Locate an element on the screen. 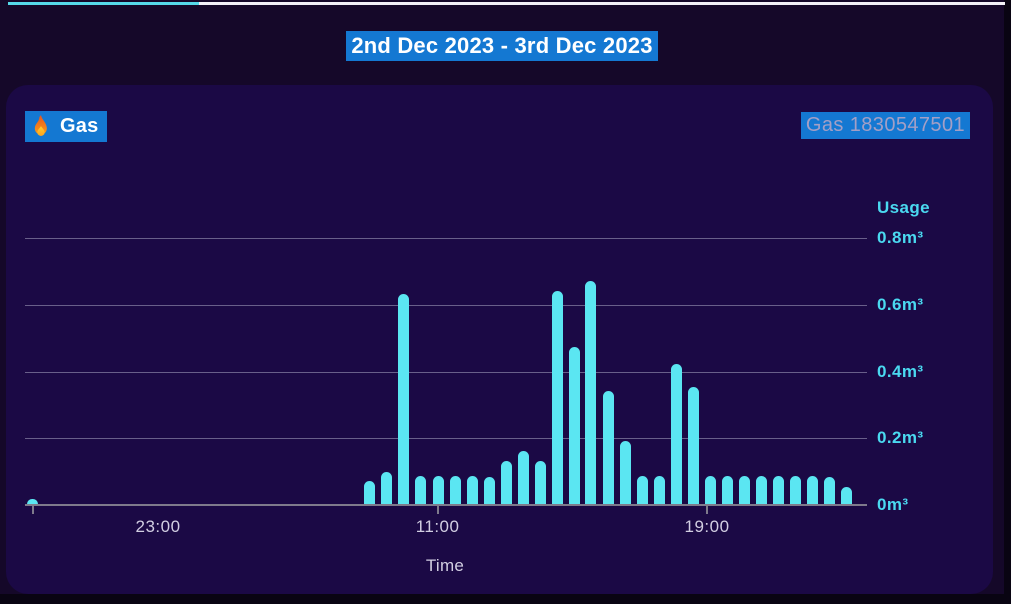 This screenshot has width=1011, height=604. x-tick-label: 23:00 is located at coordinates (158, 526).